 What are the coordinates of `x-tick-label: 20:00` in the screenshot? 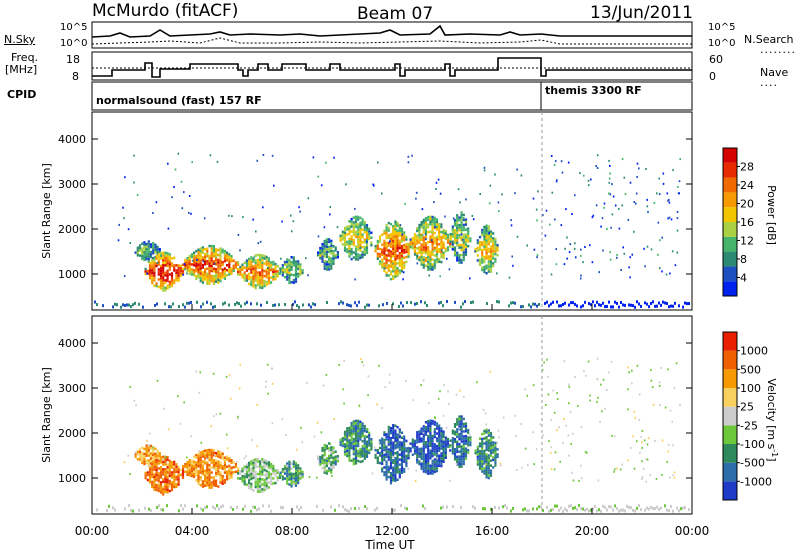 It's located at (592, 531).